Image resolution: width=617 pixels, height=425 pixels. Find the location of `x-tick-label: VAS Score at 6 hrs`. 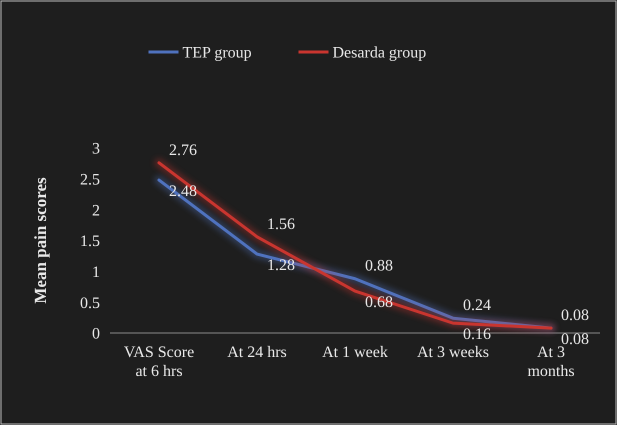

x-tick-label: VAS Score at 6 hrs is located at coordinates (159, 362).